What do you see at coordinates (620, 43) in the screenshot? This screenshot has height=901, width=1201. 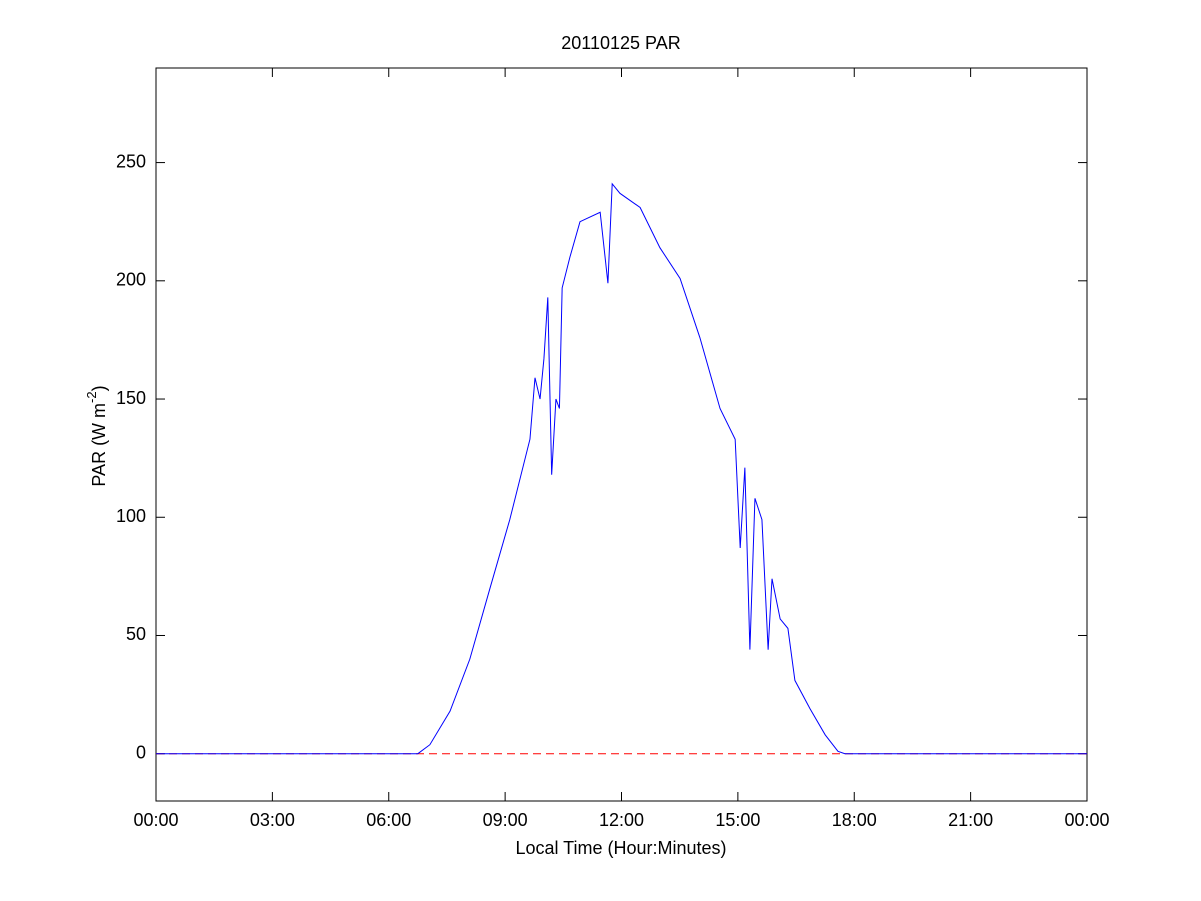 I see `chart-title: 20110125 PAR` at bounding box center [620, 43].